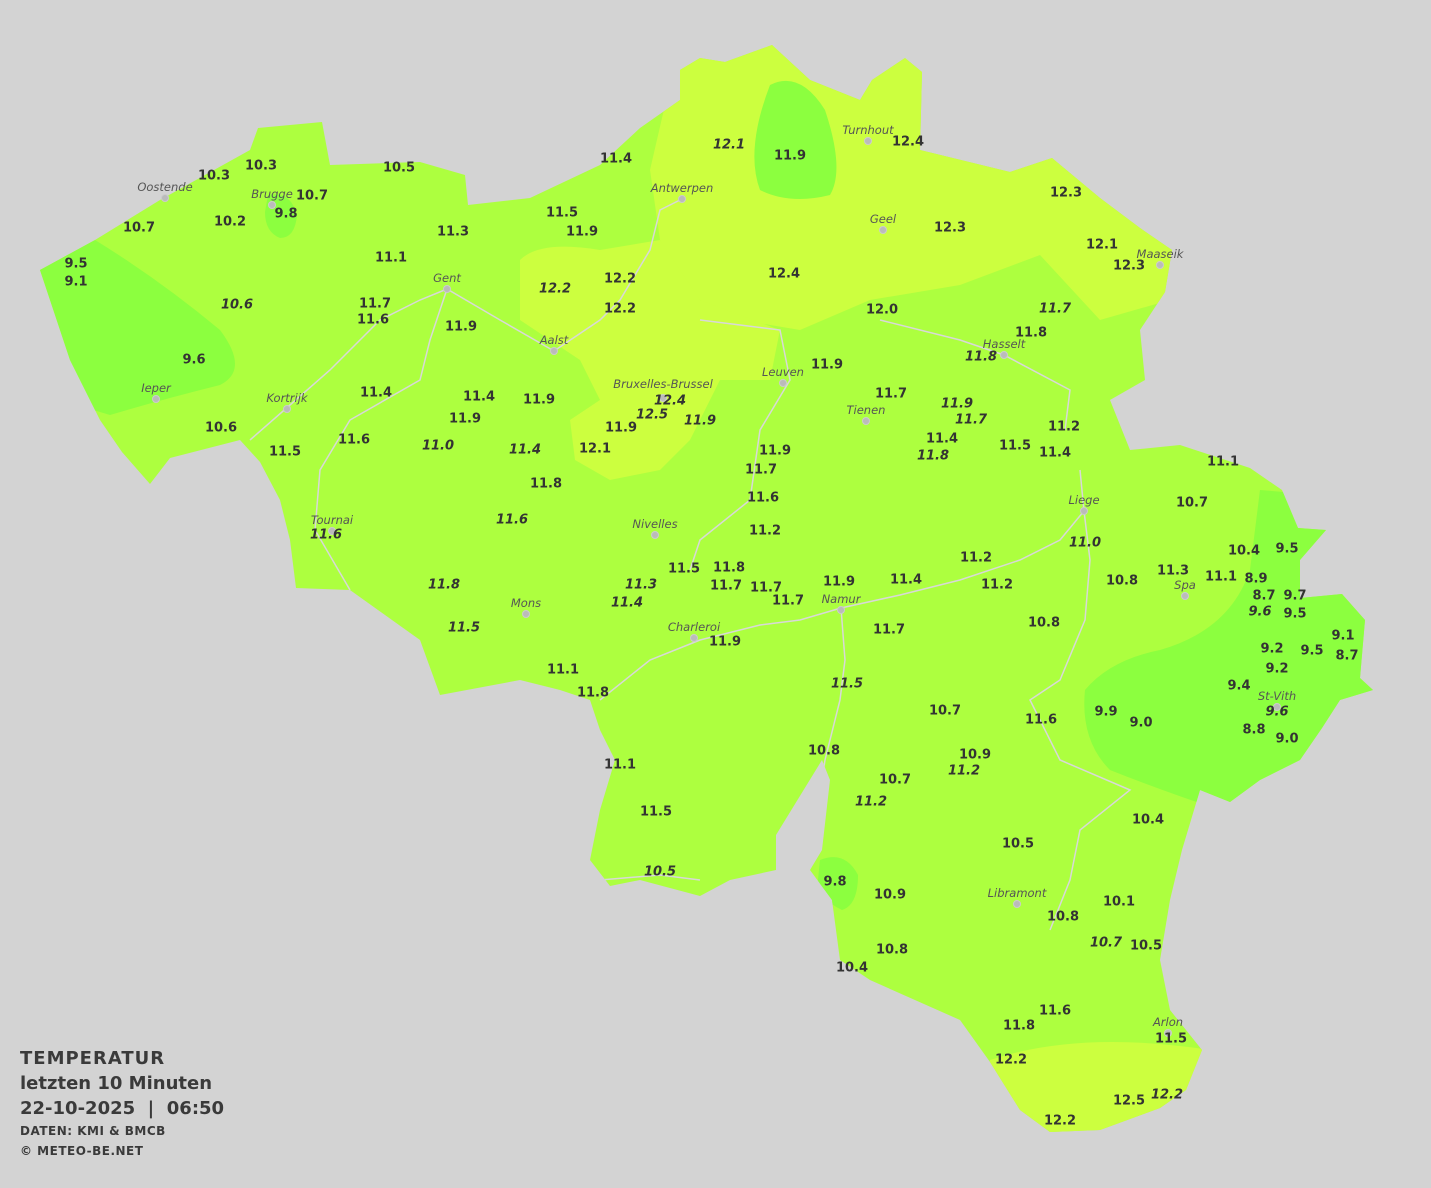 This screenshot has width=1431, height=1188. Describe the element at coordinates (682, 188) in the screenshot. I see `city-label: Antwerpen` at that location.